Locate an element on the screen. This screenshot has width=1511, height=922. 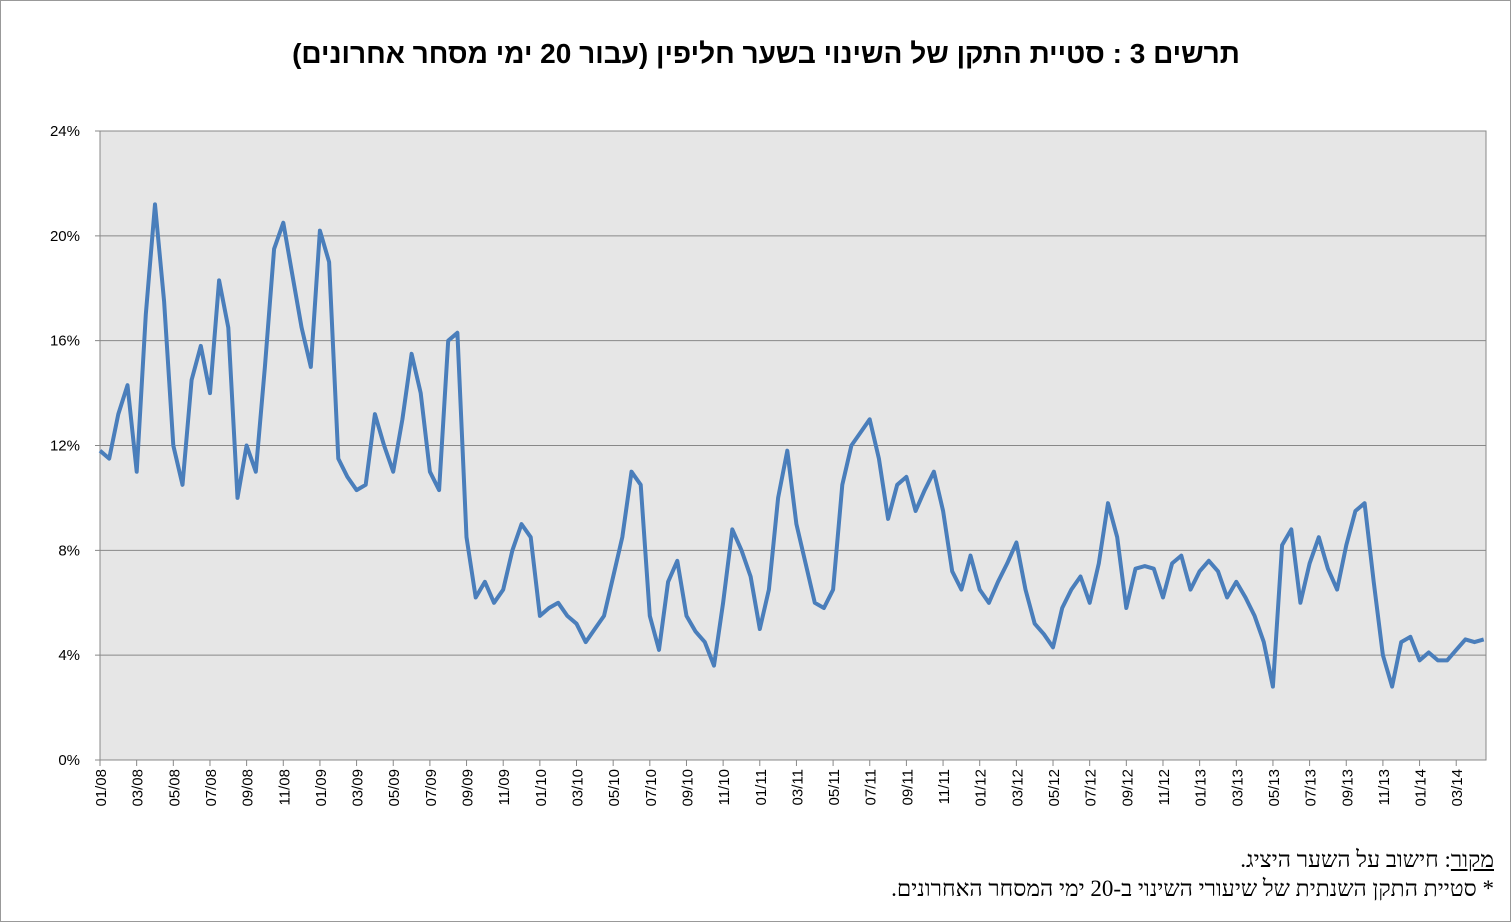
x-tick-label: 03/13 is located at coordinates (1237, 788).